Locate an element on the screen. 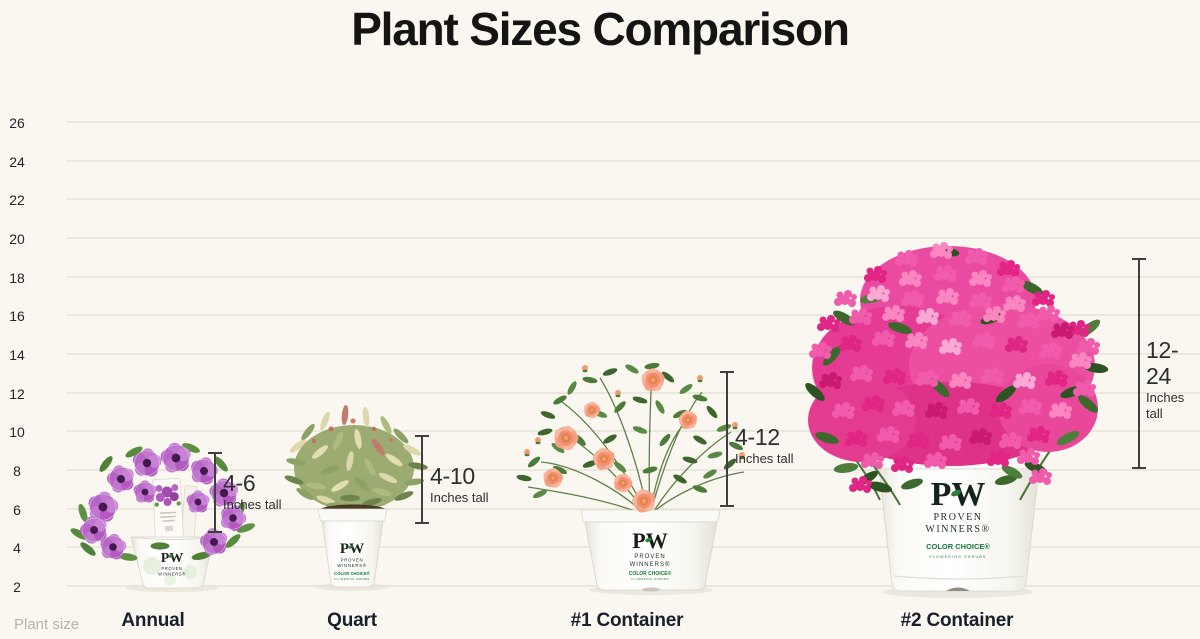  gridline: 2 is located at coordinates (606, 587).